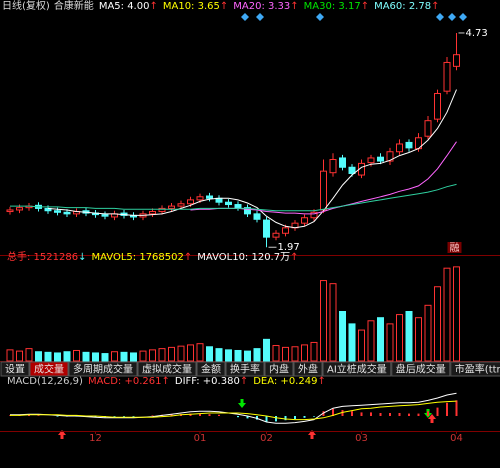  What do you see at coordinates (74, 6) in the screenshot?
I see `stock-name: 合康新能` at bounding box center [74, 6].